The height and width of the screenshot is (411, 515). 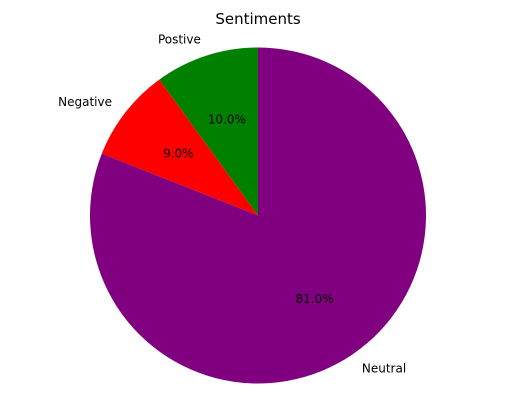 I want to click on slice-label-postive: Postive, so click(x=179, y=40).